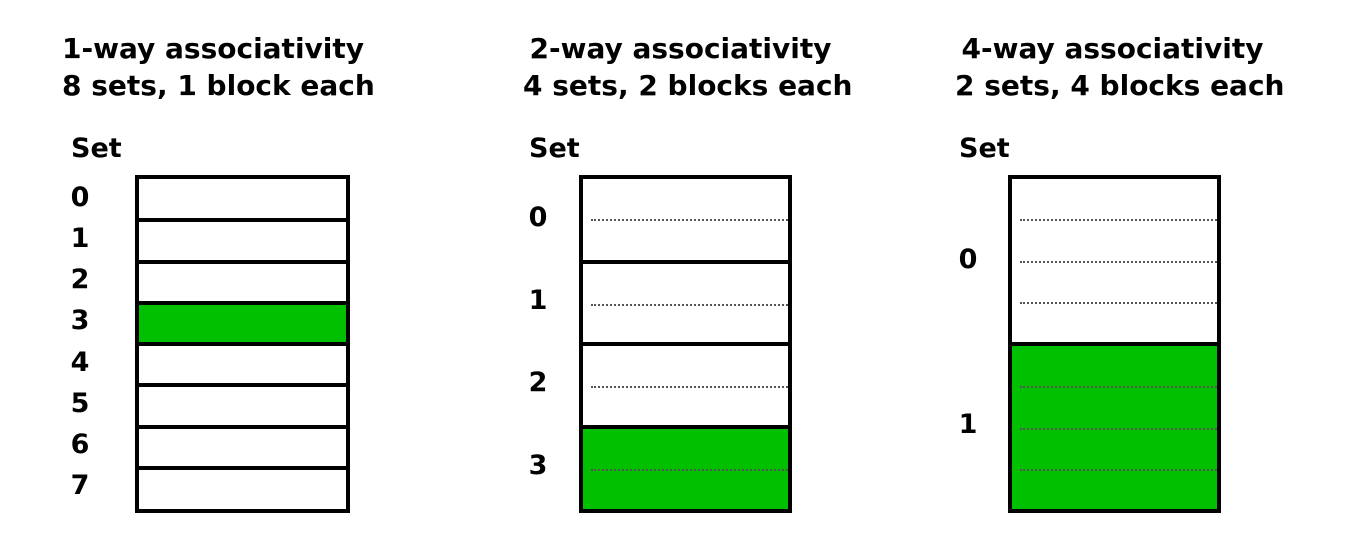 This screenshot has height=548, width=1355. I want to click on set-label-6: 6, so click(80, 445).